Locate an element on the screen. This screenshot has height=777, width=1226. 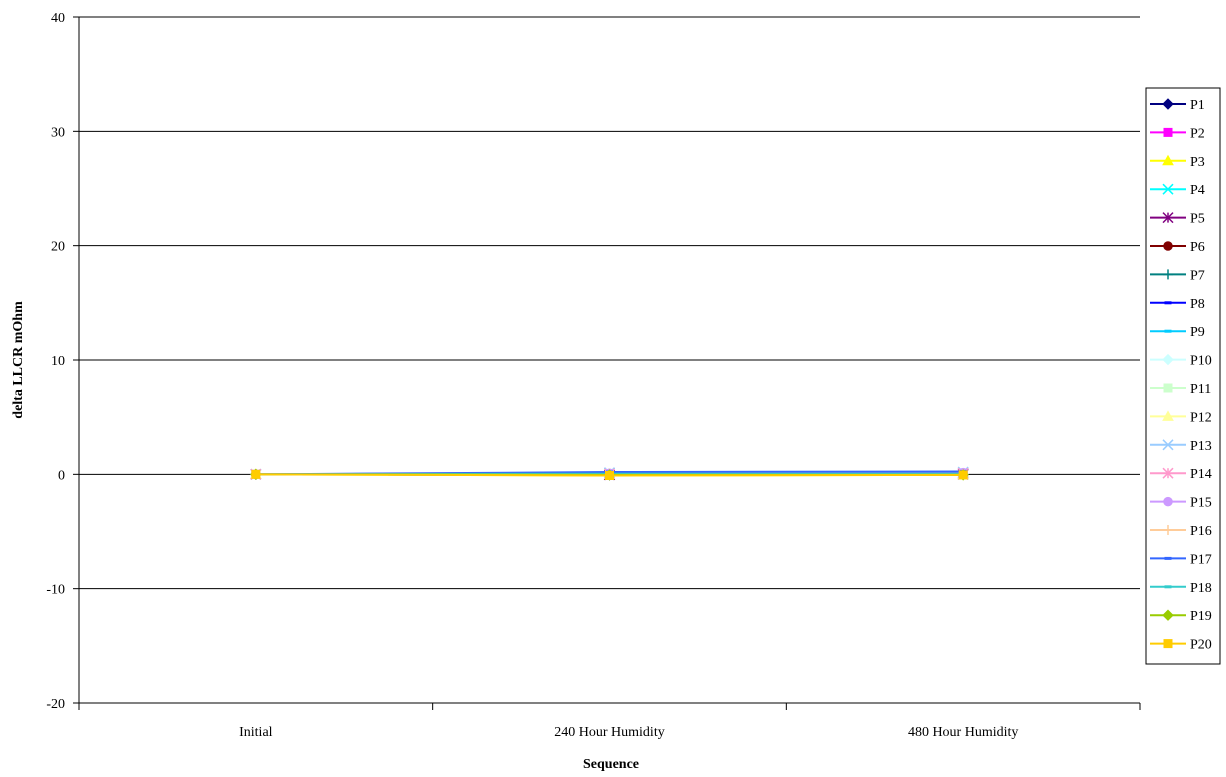
legend-label: P6 is located at coordinates (1197, 247).